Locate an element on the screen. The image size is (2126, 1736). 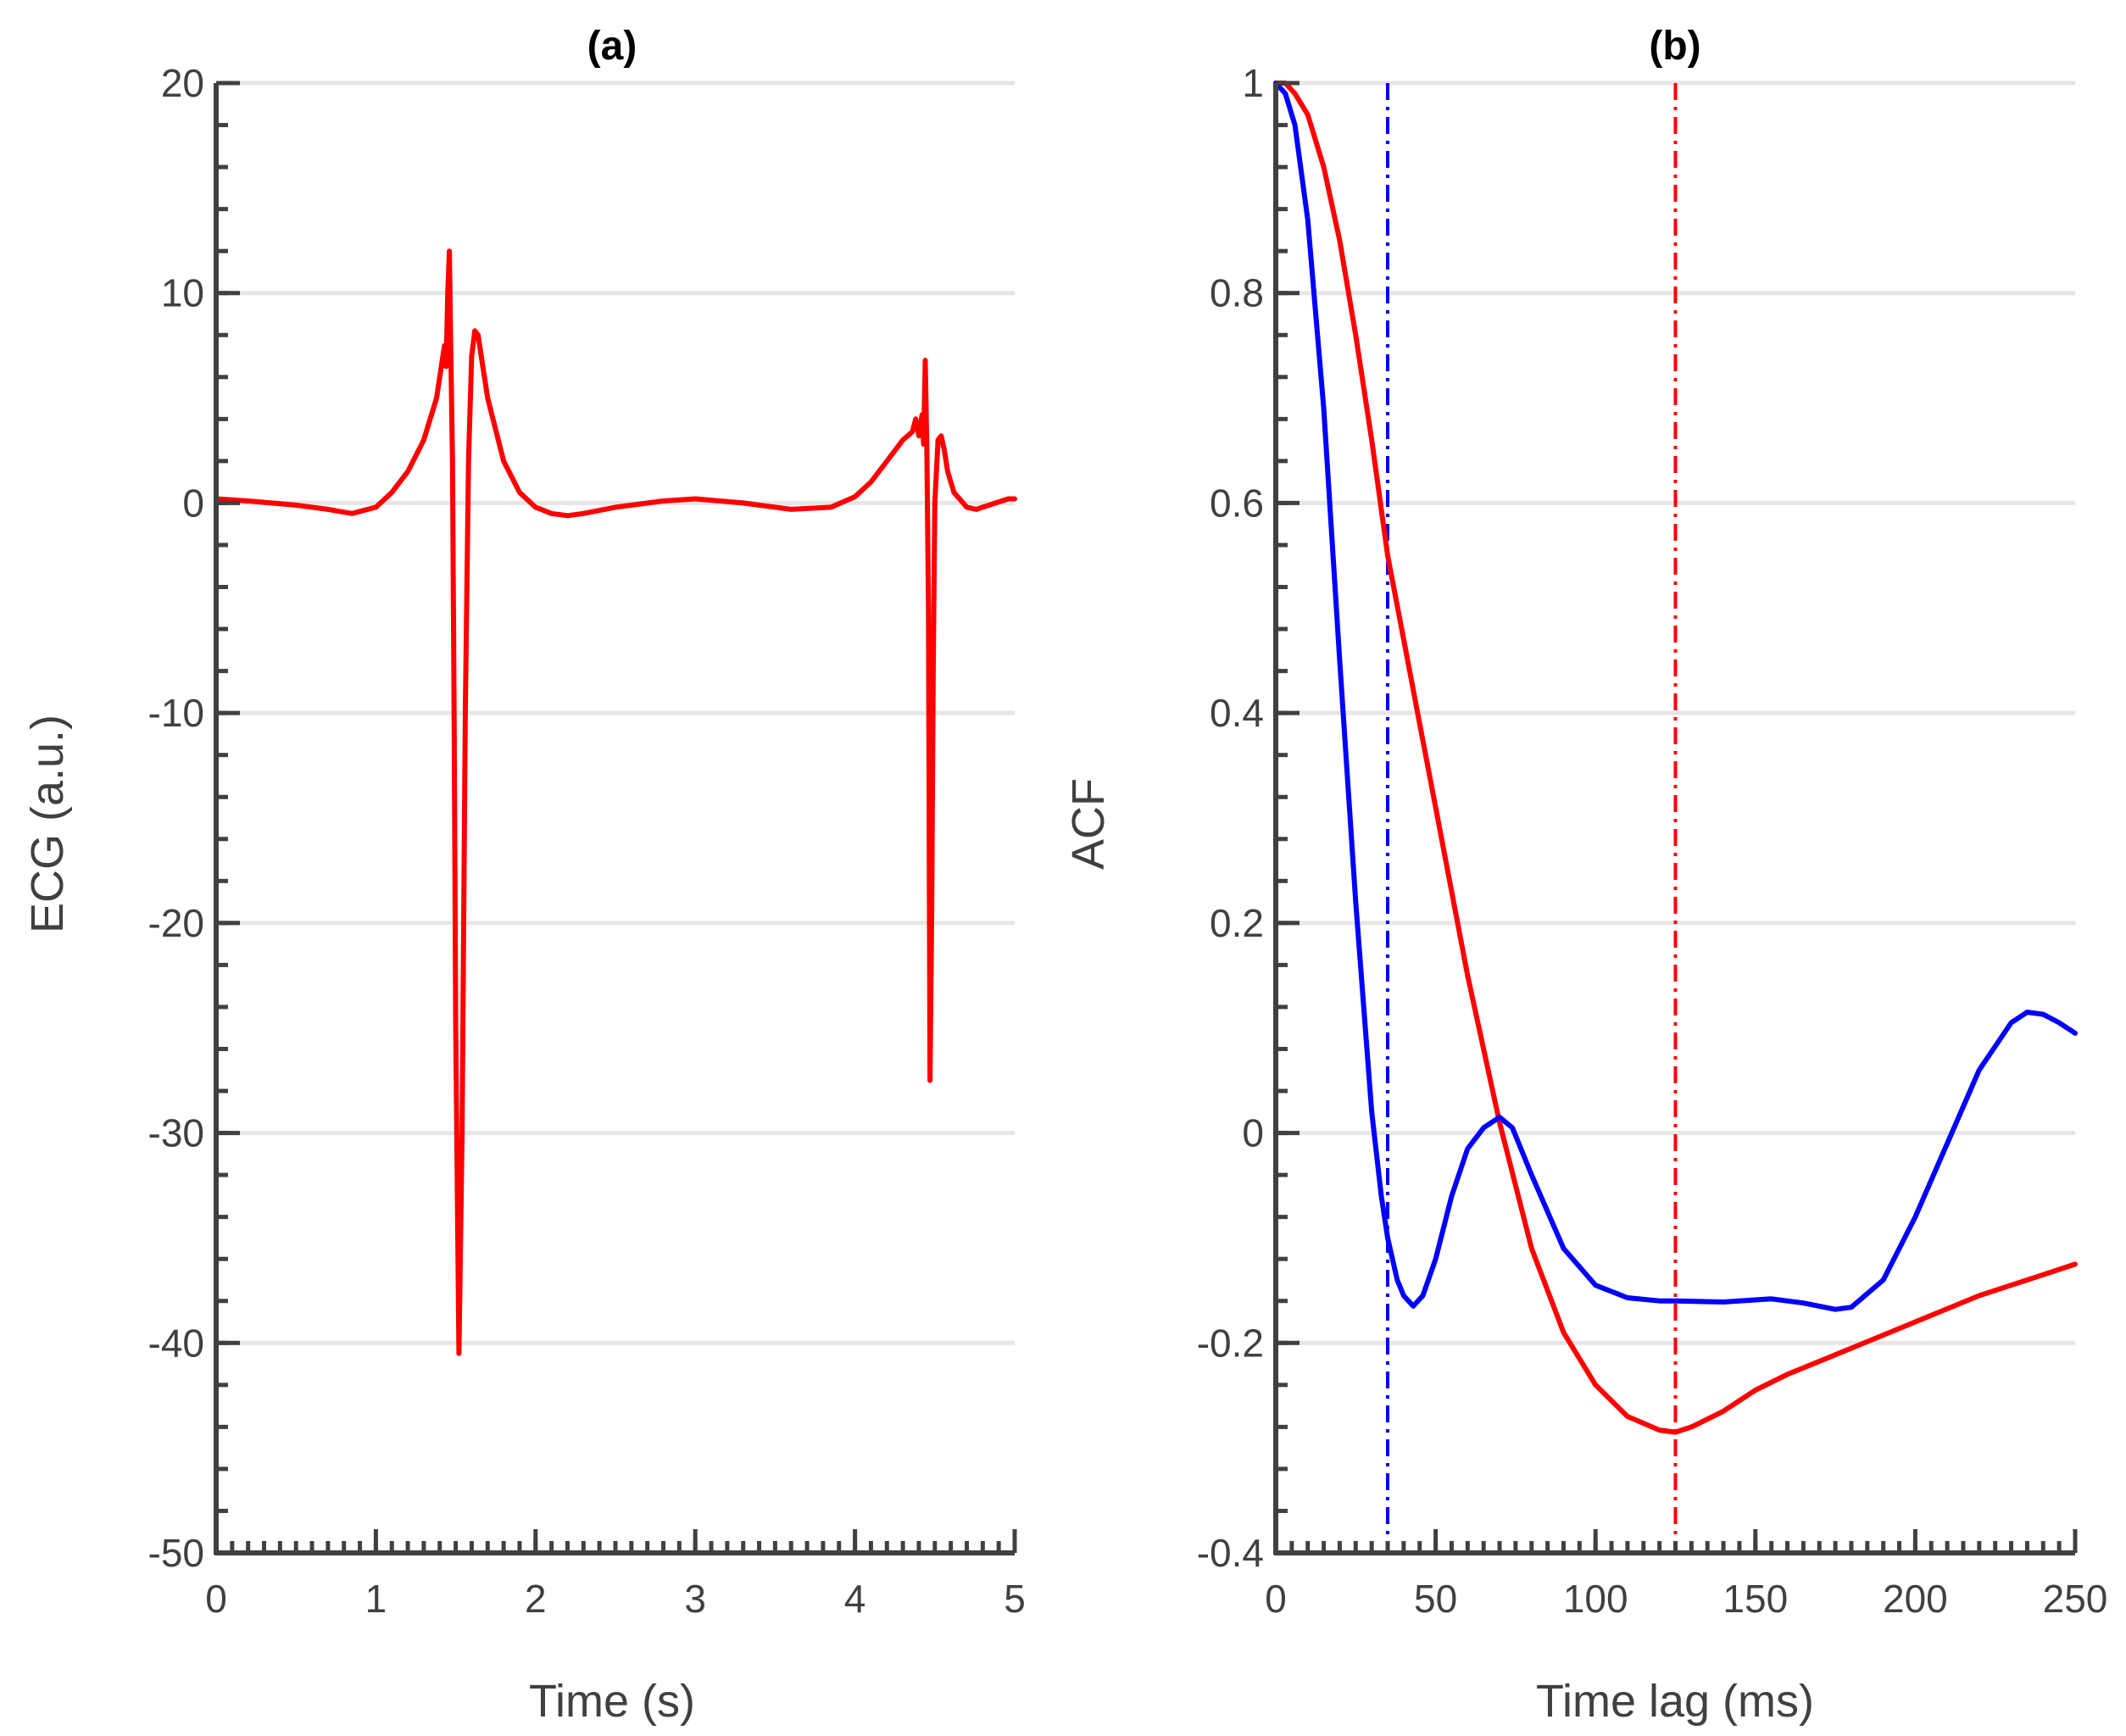
y-tick-label: 0.4 is located at coordinates (1237, 713).